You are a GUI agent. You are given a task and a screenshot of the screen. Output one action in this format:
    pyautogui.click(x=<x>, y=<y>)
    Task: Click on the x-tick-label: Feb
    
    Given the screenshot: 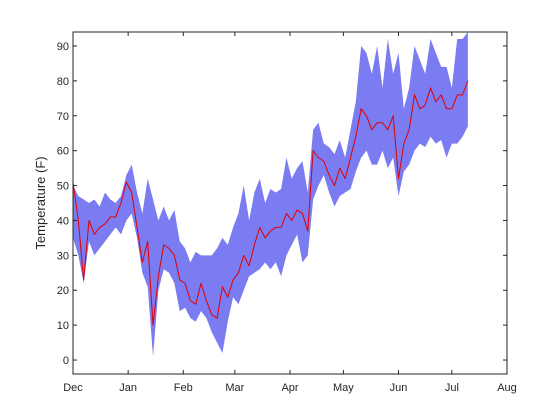 What is the action you would take?
    pyautogui.click(x=183, y=388)
    